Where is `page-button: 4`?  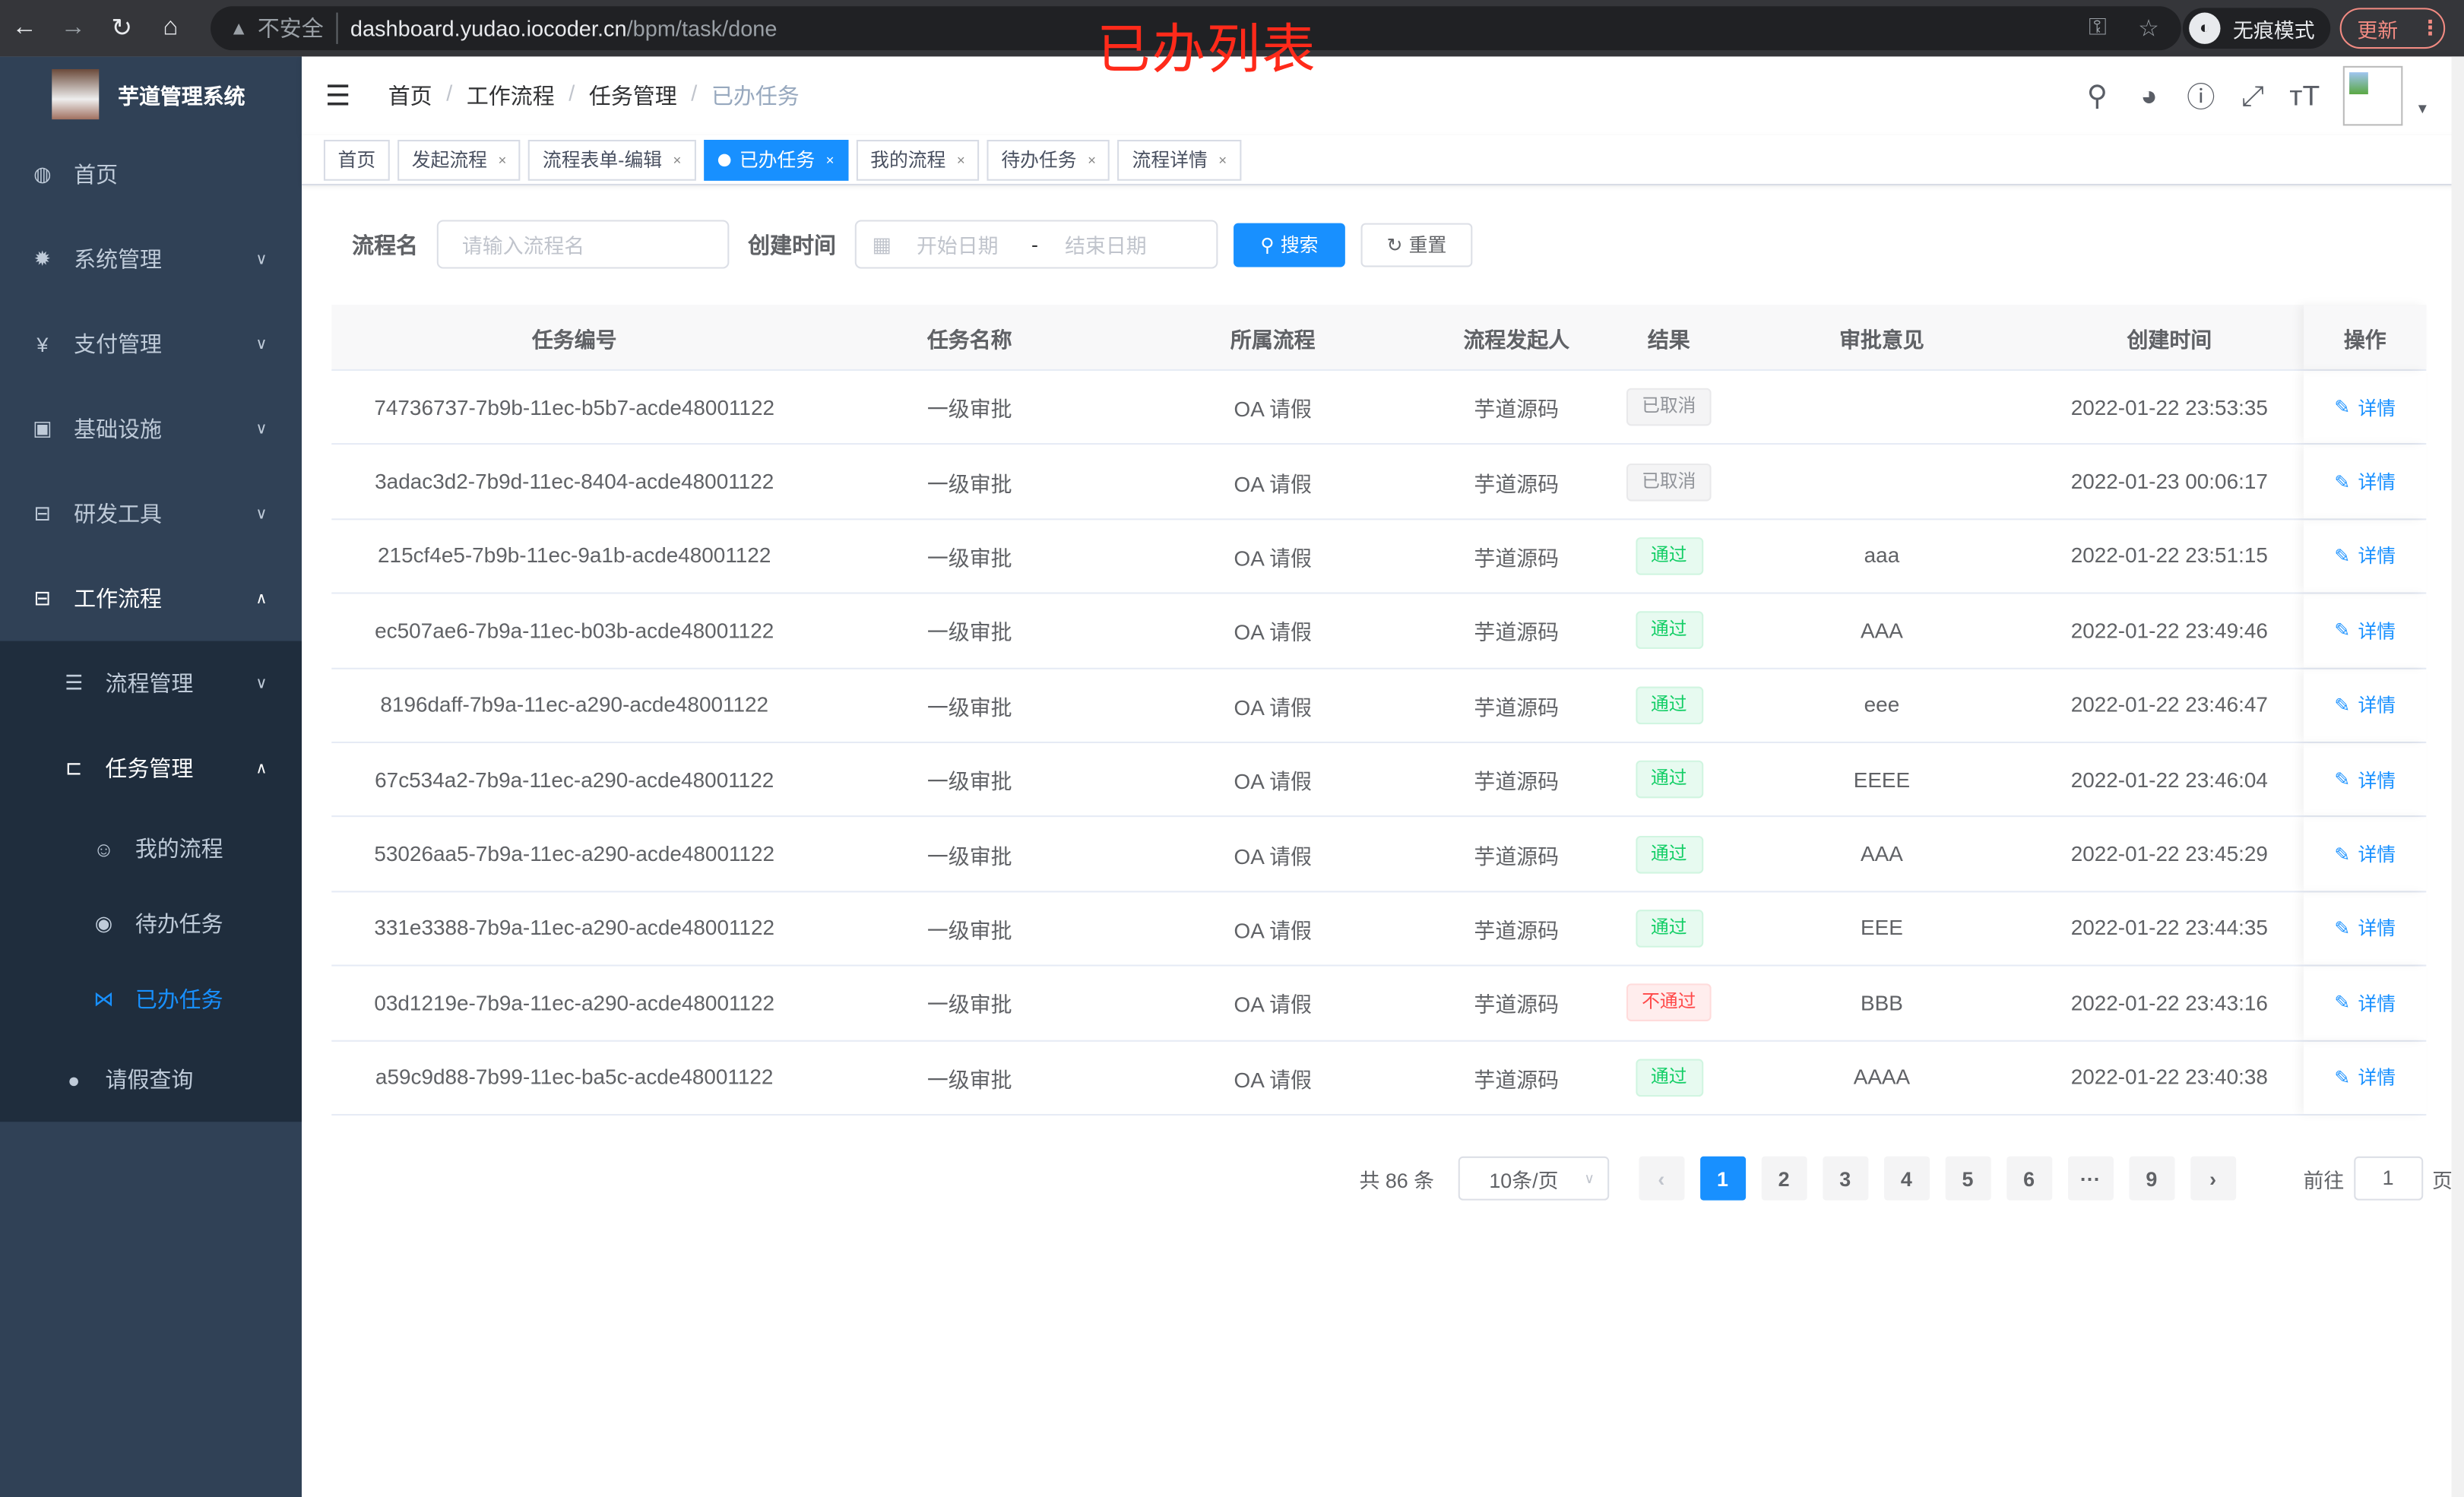
page-button: 4 is located at coordinates (1906, 1178).